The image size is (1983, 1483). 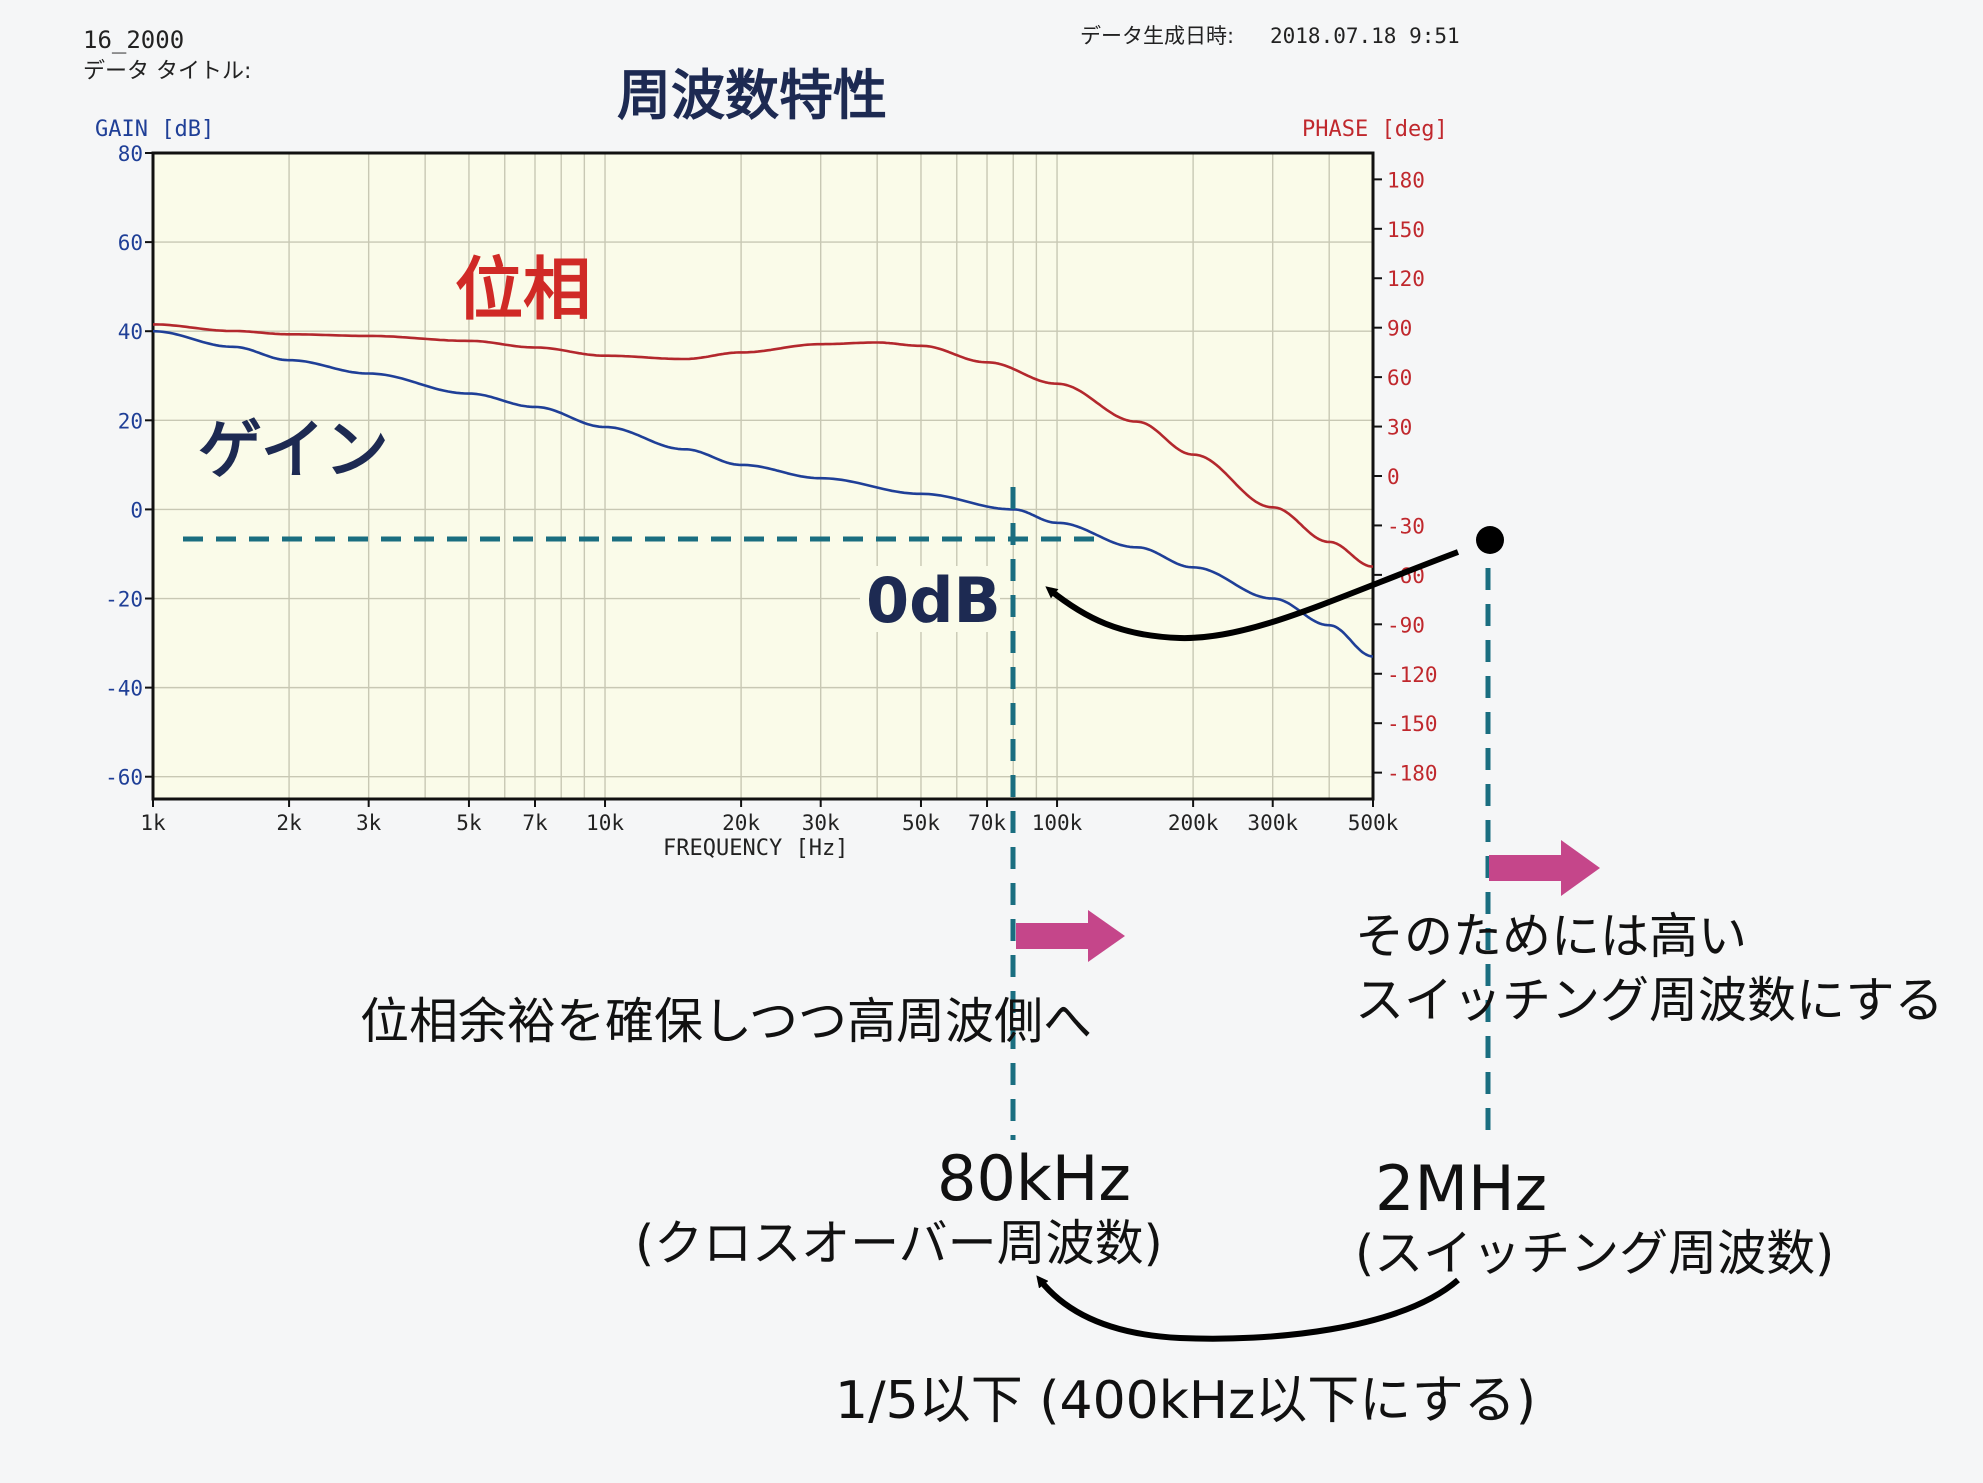 I want to click on y-left-tick-label: 60, so click(x=130, y=243).